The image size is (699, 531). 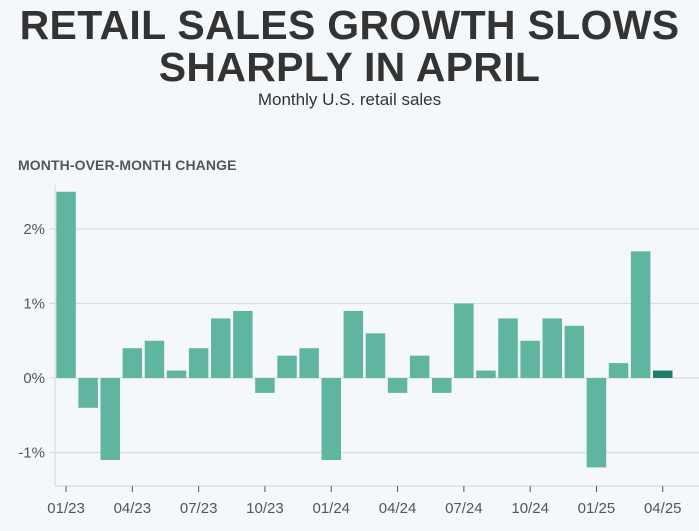 What do you see at coordinates (265, 508) in the screenshot?
I see `x-tick-label: 10/23` at bounding box center [265, 508].